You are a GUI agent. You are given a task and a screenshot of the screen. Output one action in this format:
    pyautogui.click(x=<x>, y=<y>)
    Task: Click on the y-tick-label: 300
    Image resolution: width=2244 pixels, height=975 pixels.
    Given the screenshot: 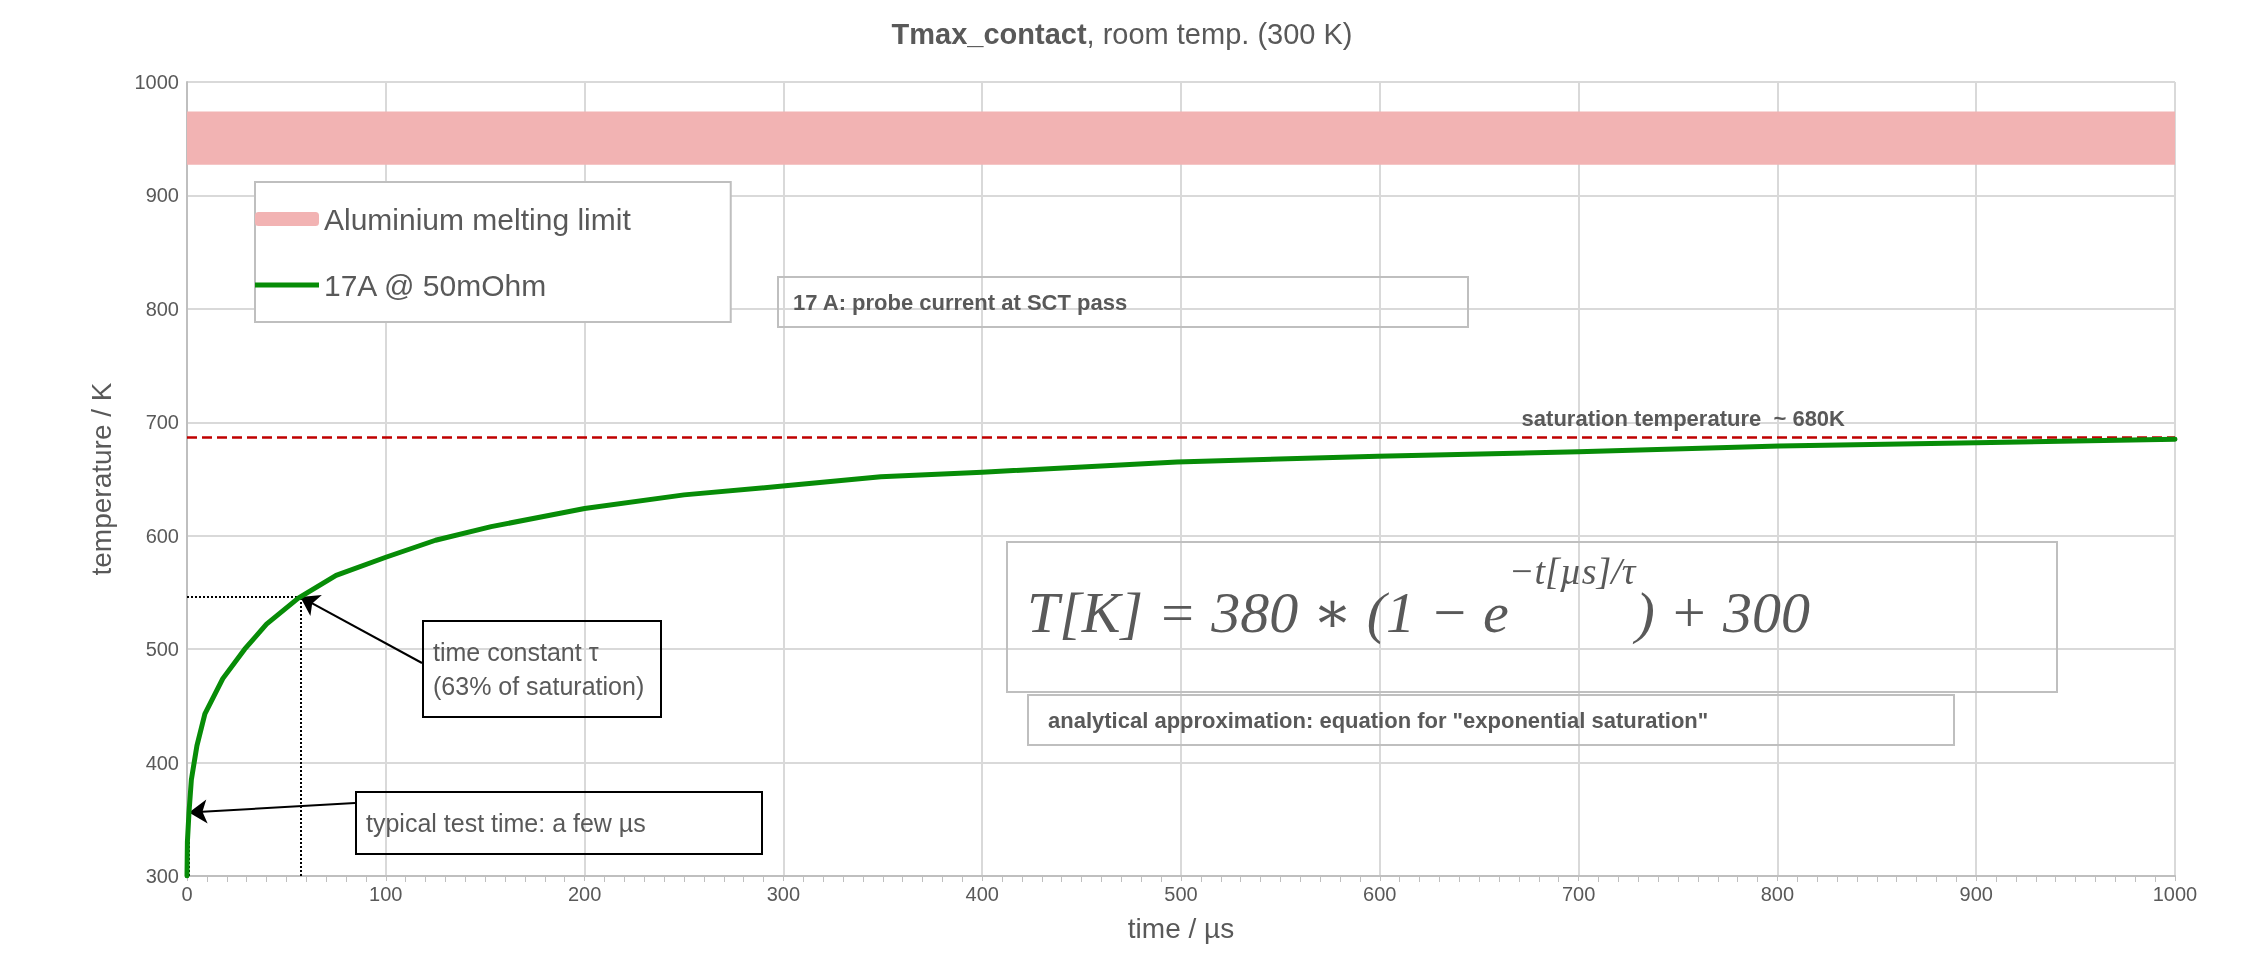 What is the action you would take?
    pyautogui.click(x=162, y=876)
    